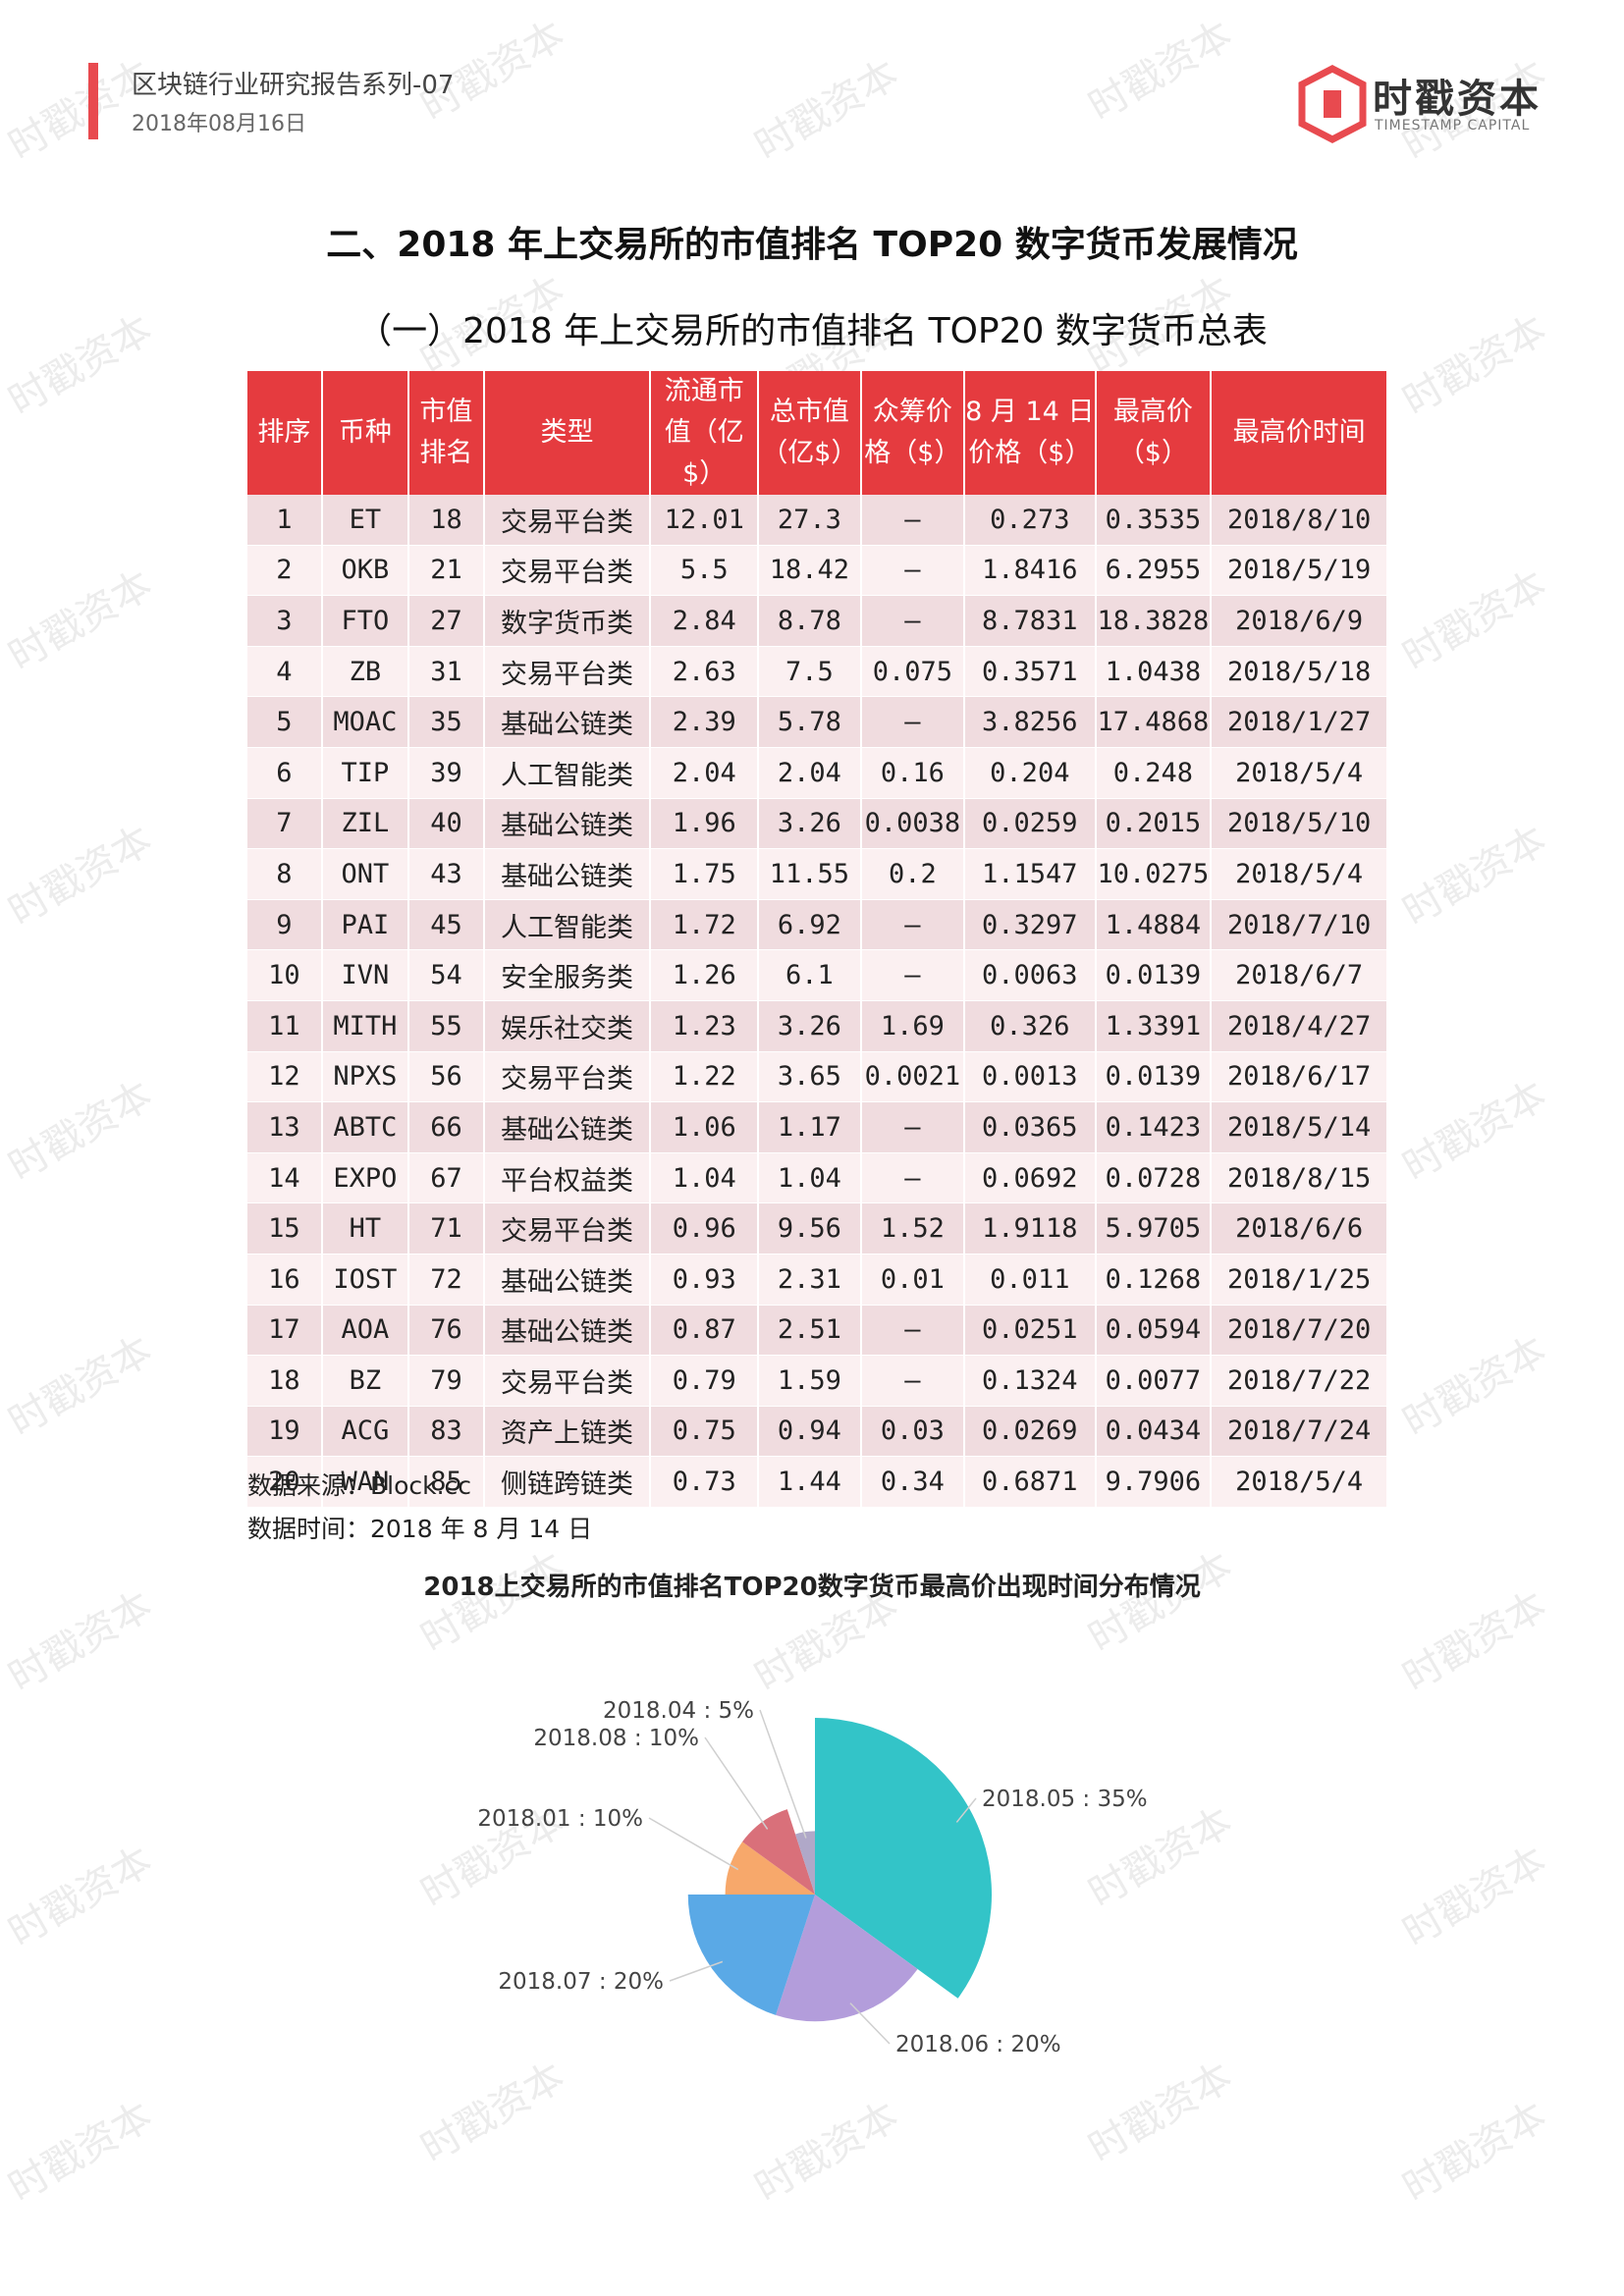 The height and width of the screenshot is (2296, 1624). What do you see at coordinates (913, 874) in the screenshot?
I see `table-cell: 0.2` at bounding box center [913, 874].